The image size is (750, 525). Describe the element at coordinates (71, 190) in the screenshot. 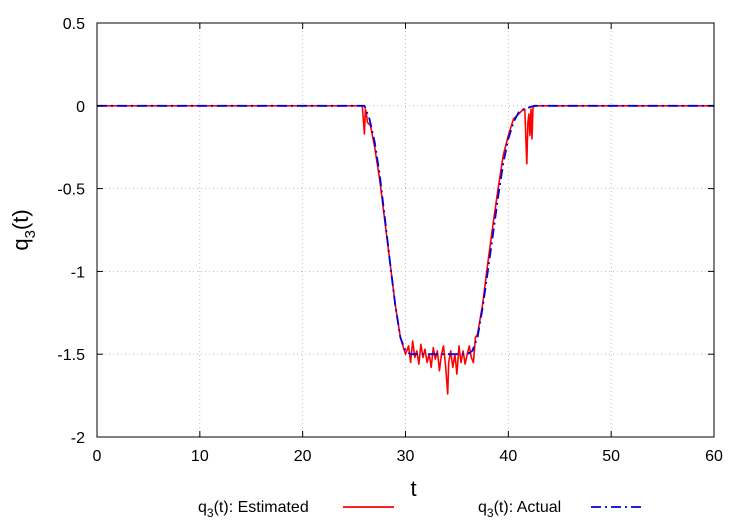

I see `y-tick-label: -0.5` at that location.